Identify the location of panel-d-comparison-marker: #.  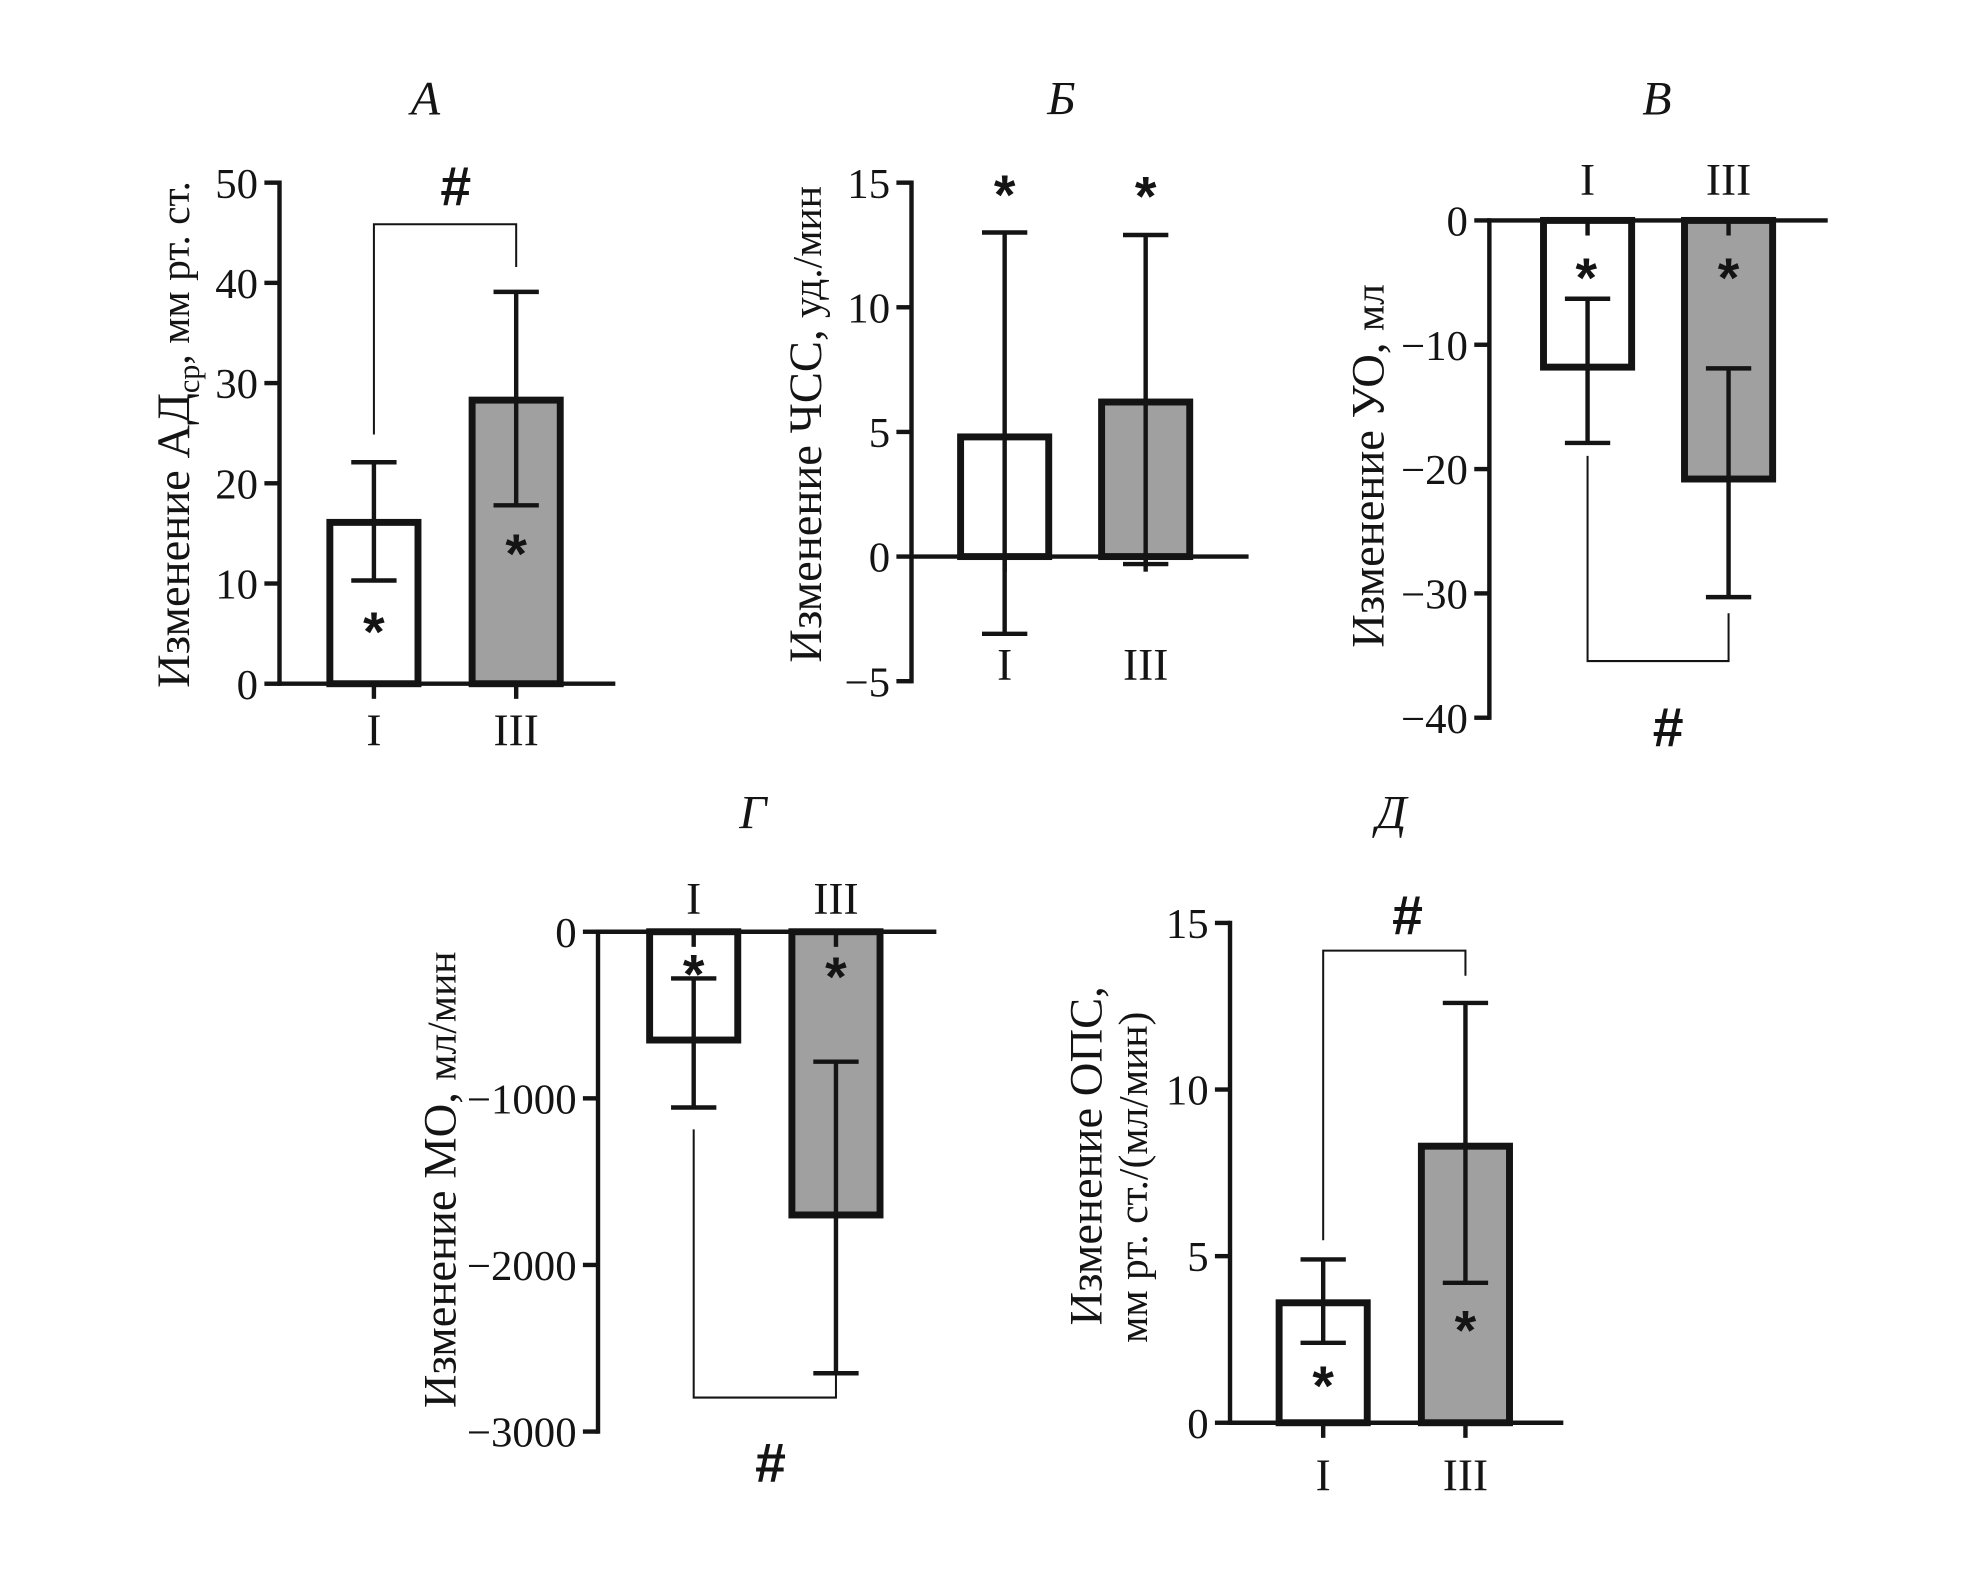
(1407, 915).